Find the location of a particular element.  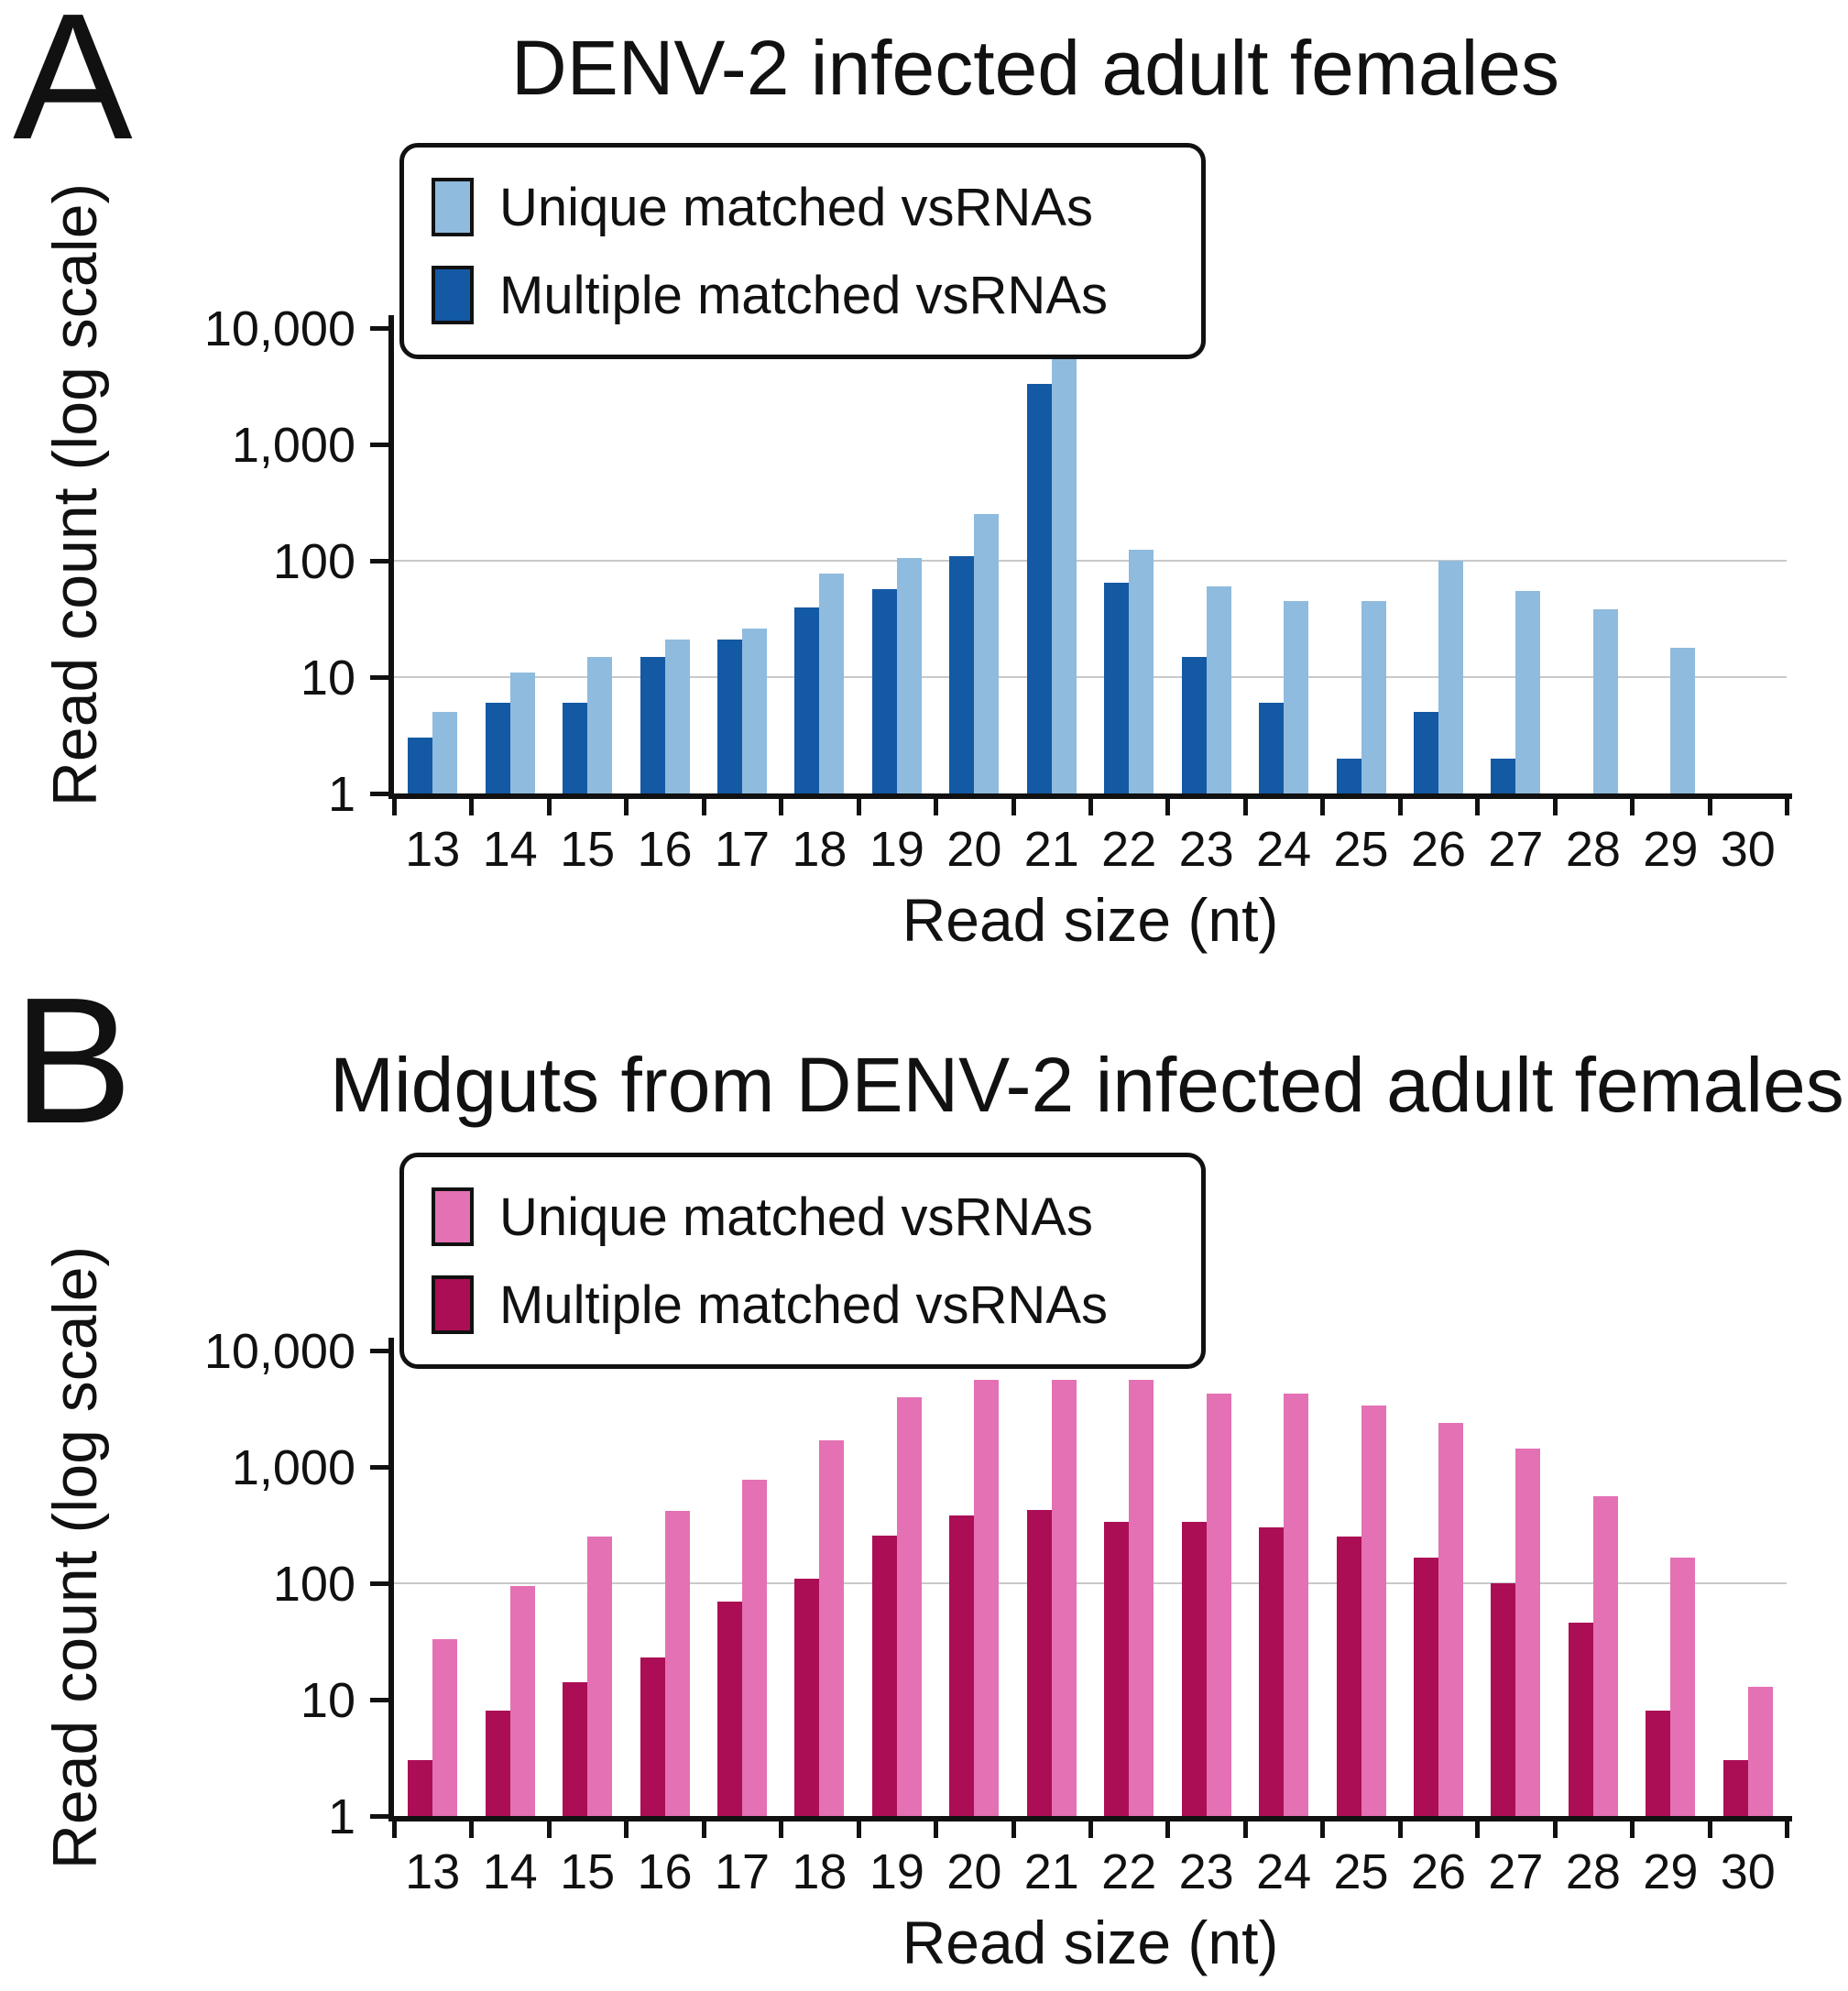

panel-a-letter: A is located at coordinates (73, 88).